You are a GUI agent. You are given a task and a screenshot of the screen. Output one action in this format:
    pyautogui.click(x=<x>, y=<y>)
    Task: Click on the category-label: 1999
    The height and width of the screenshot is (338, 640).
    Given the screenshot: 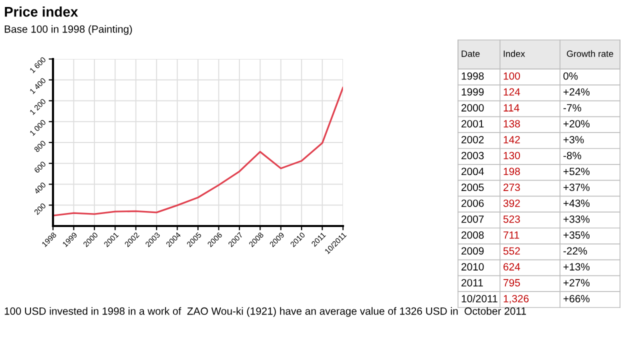 What is the action you would take?
    pyautogui.click(x=473, y=92)
    